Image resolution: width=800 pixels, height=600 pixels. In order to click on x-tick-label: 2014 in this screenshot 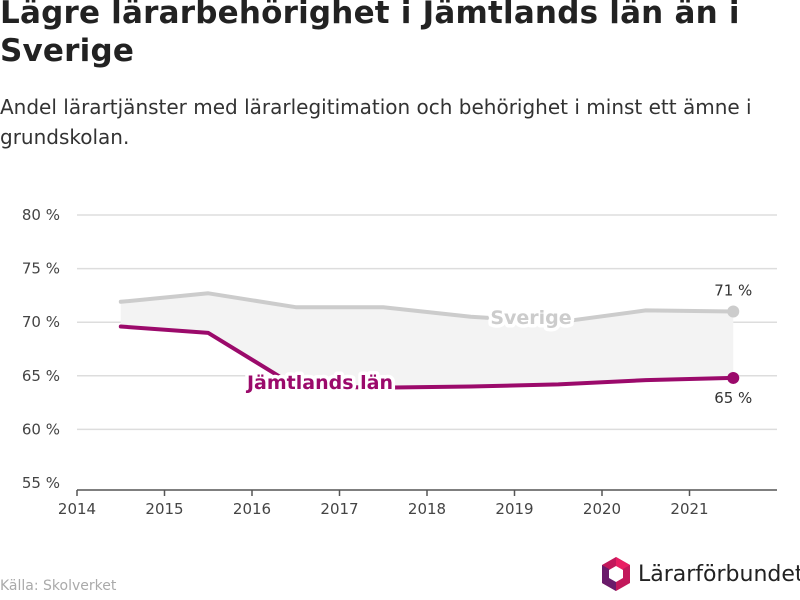, I will do `click(77, 509)`.